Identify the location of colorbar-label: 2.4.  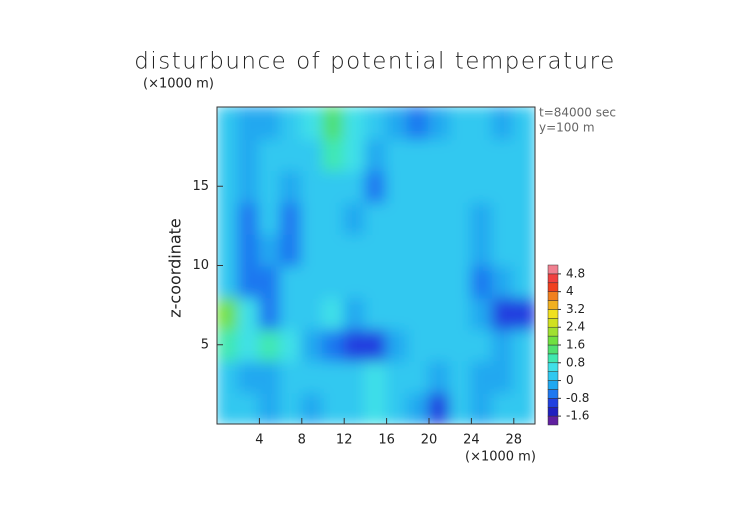
(575, 327).